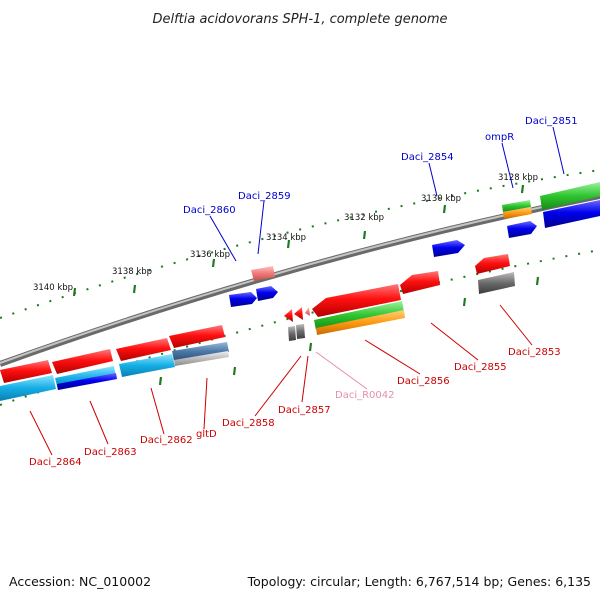 Image resolution: width=600 pixels, height=600 pixels. Describe the element at coordinates (365, 395) in the screenshot. I see `gene-label: Daci_R0042` at that location.